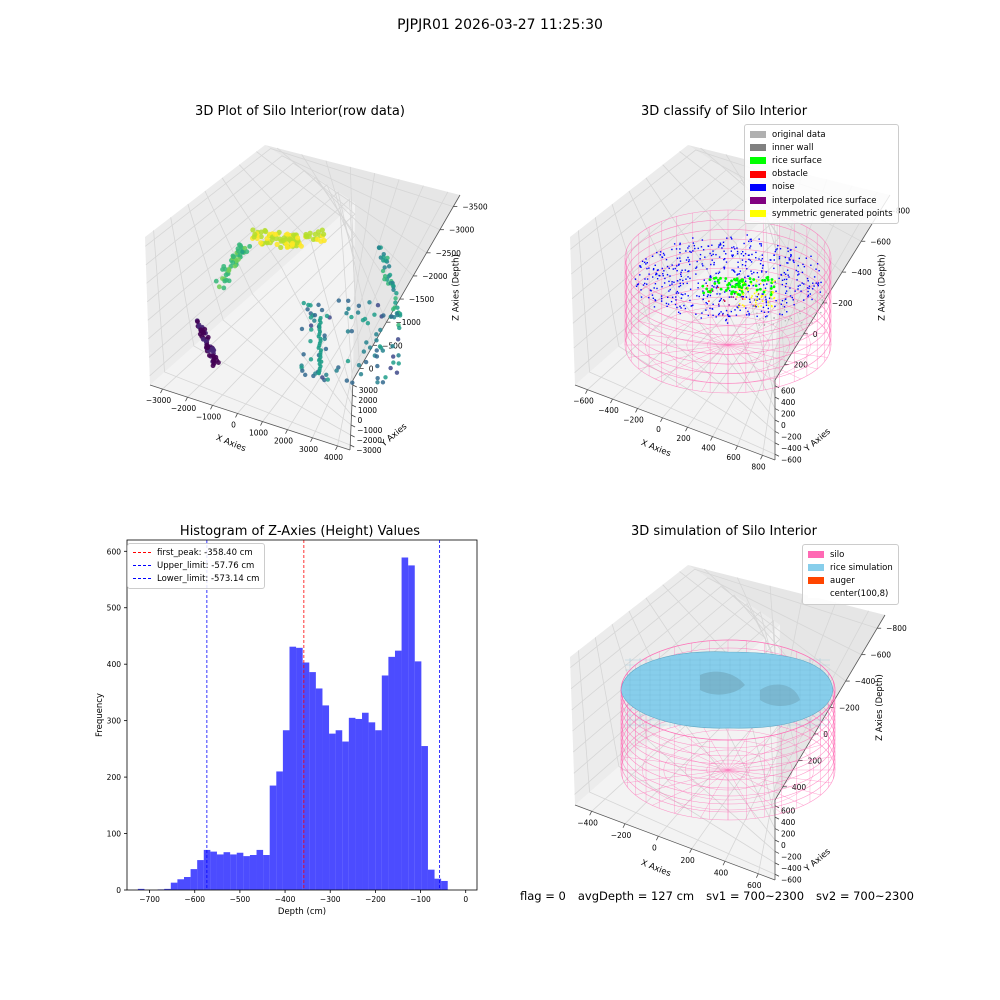  Describe the element at coordinates (142, 579) in the screenshot. I see `legend-line` at that location.